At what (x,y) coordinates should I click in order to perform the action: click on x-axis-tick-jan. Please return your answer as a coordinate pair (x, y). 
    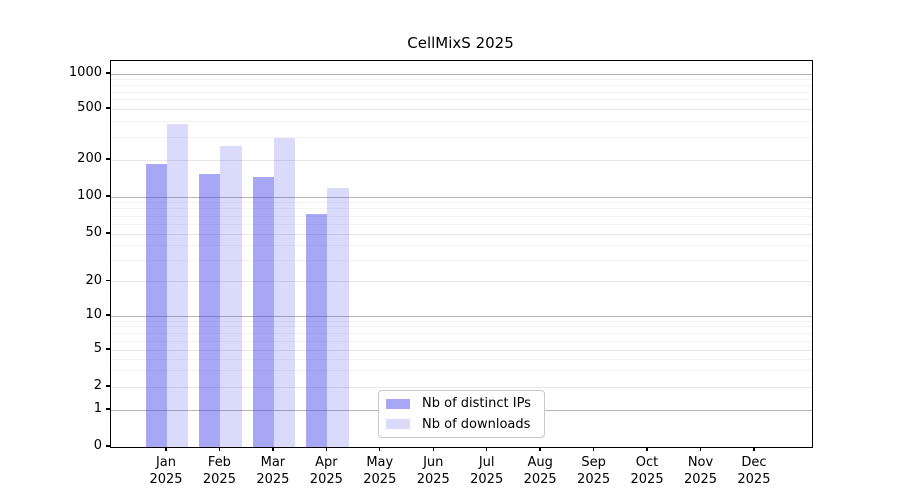
    Looking at the image, I should click on (166, 449).